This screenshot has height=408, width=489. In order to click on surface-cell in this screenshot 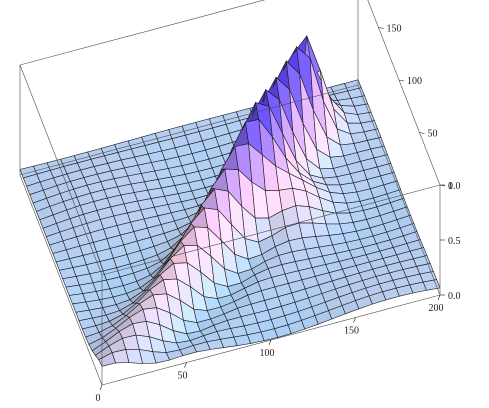, I will do `click(431, 285)`.